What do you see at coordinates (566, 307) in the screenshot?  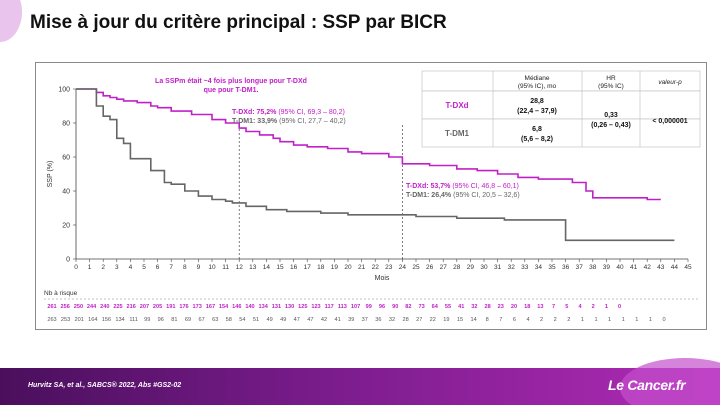 I see `risk-count-tdxd: 5` at bounding box center [566, 307].